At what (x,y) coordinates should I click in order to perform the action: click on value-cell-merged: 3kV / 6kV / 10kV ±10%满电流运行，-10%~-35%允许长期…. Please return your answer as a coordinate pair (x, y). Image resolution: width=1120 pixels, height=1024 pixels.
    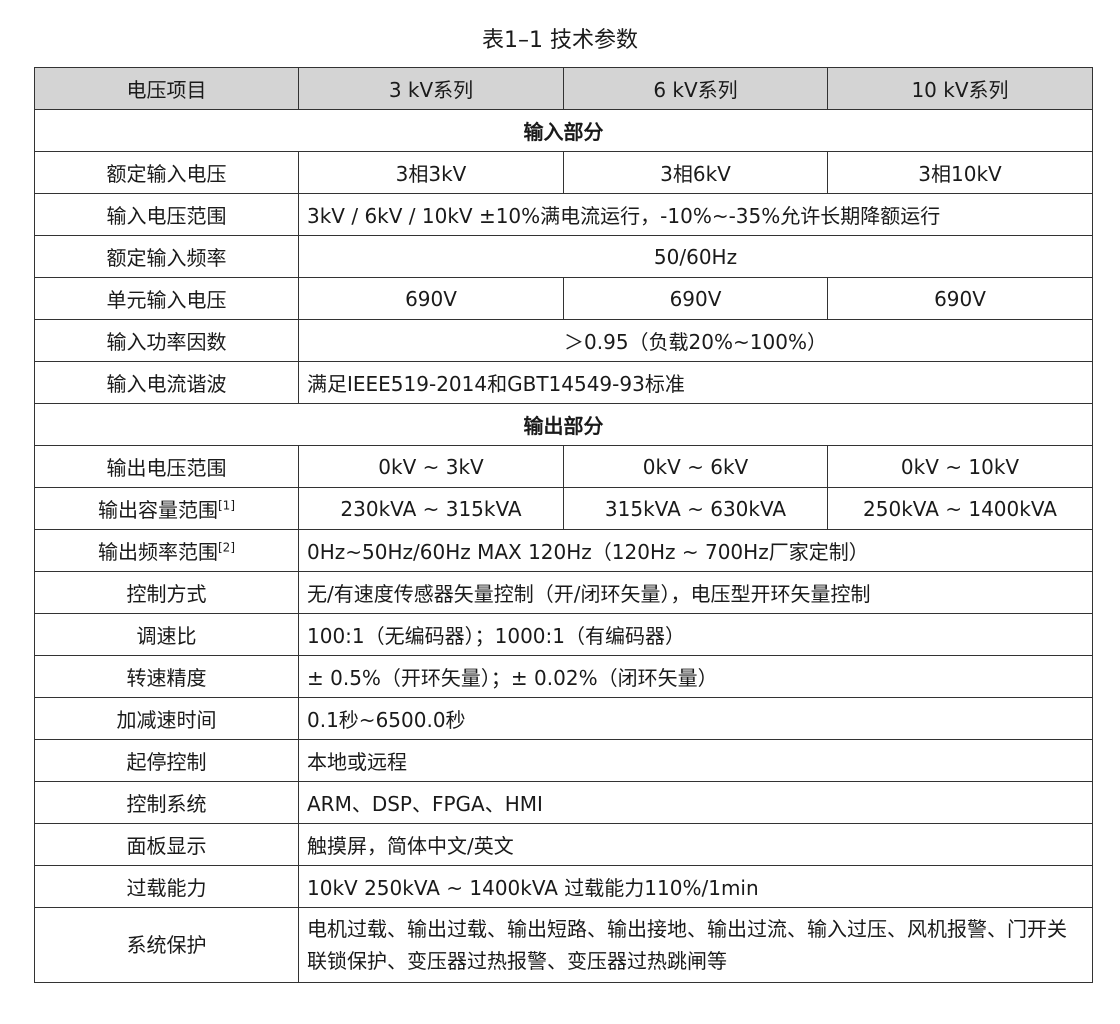
    Looking at the image, I should click on (695, 214).